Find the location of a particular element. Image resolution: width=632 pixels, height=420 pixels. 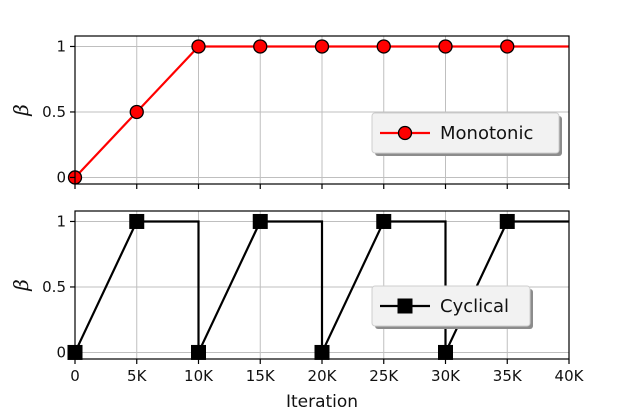

cyclical-legend-marker-shape is located at coordinates (405, 306).